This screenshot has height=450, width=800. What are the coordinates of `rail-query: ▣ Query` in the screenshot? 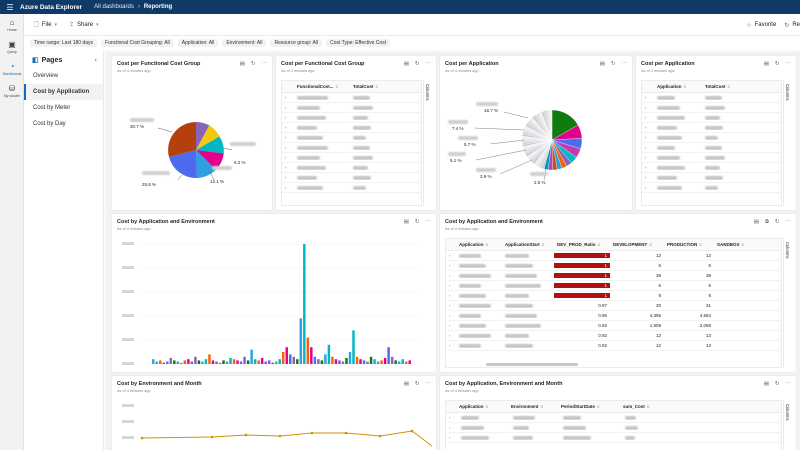 It's located at (12, 47).